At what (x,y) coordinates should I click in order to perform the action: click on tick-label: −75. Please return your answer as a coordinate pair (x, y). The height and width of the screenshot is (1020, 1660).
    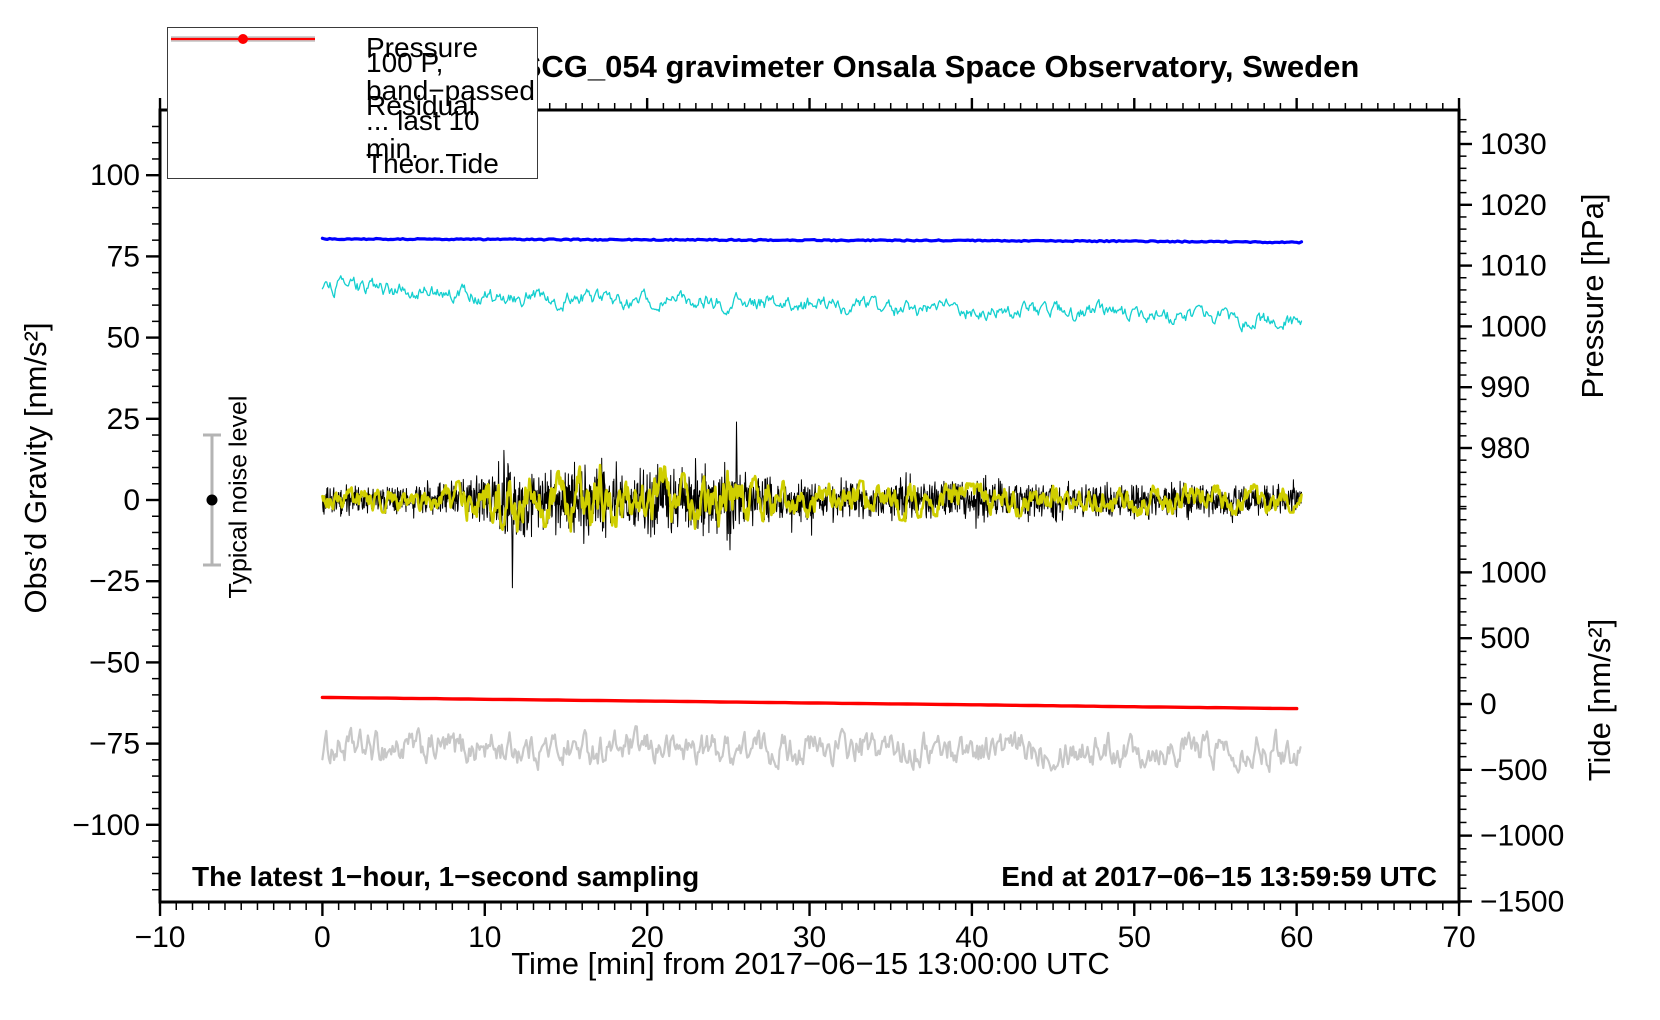
    Looking at the image, I should click on (114, 744).